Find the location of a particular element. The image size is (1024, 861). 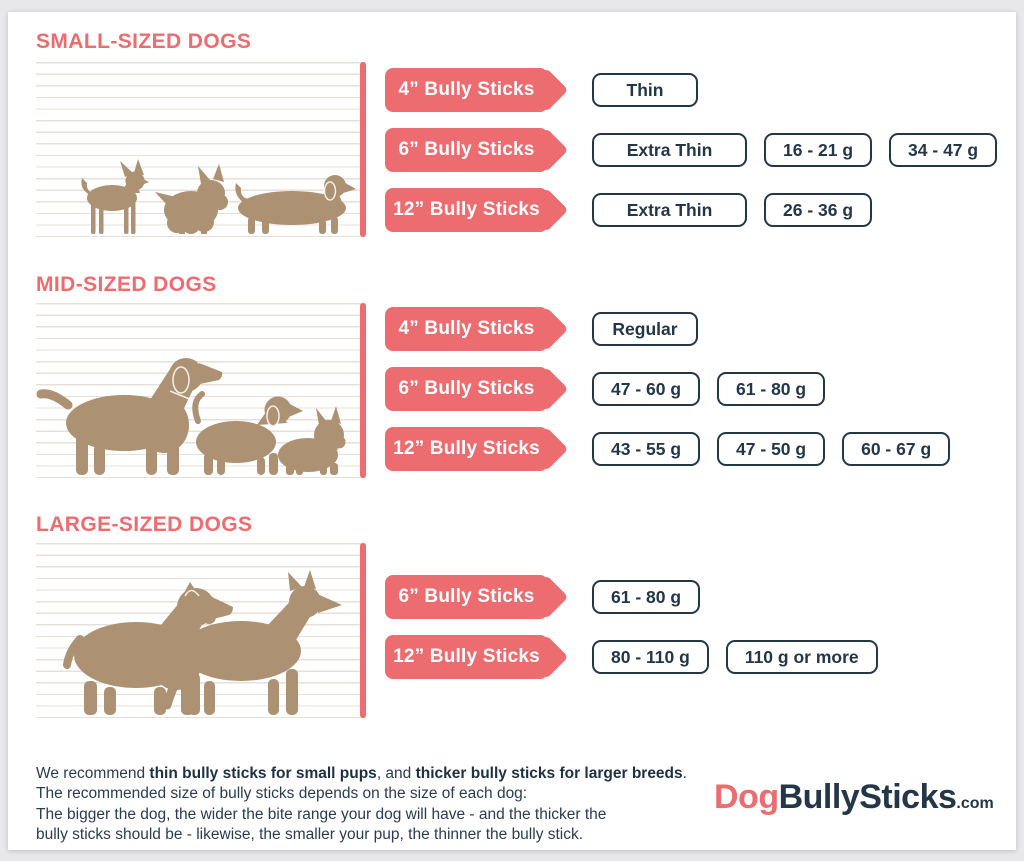

value-box: 34 - 47 g is located at coordinates (943, 150).